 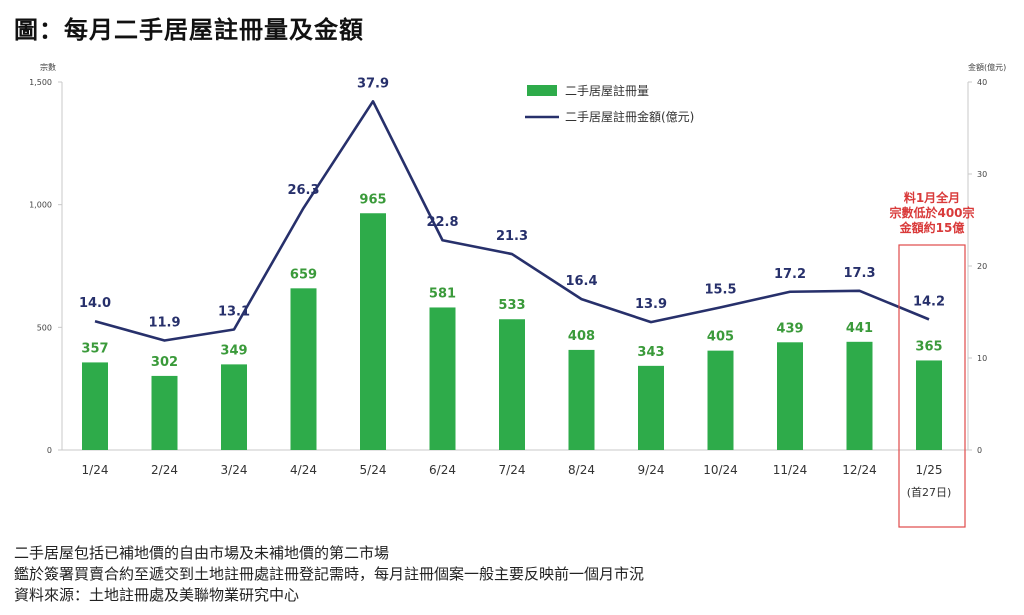 What do you see at coordinates (164, 362) in the screenshot?
I see `bar-data-label: 302` at bounding box center [164, 362].